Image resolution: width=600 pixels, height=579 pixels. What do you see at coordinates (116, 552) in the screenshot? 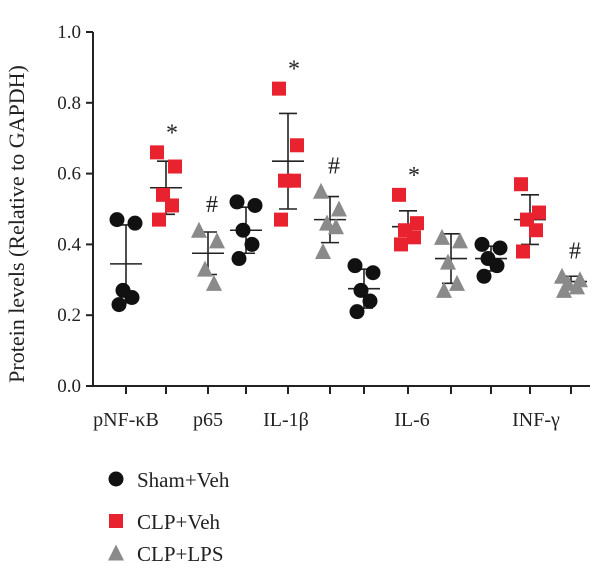
I see `legend-marker-triangle` at bounding box center [116, 552].